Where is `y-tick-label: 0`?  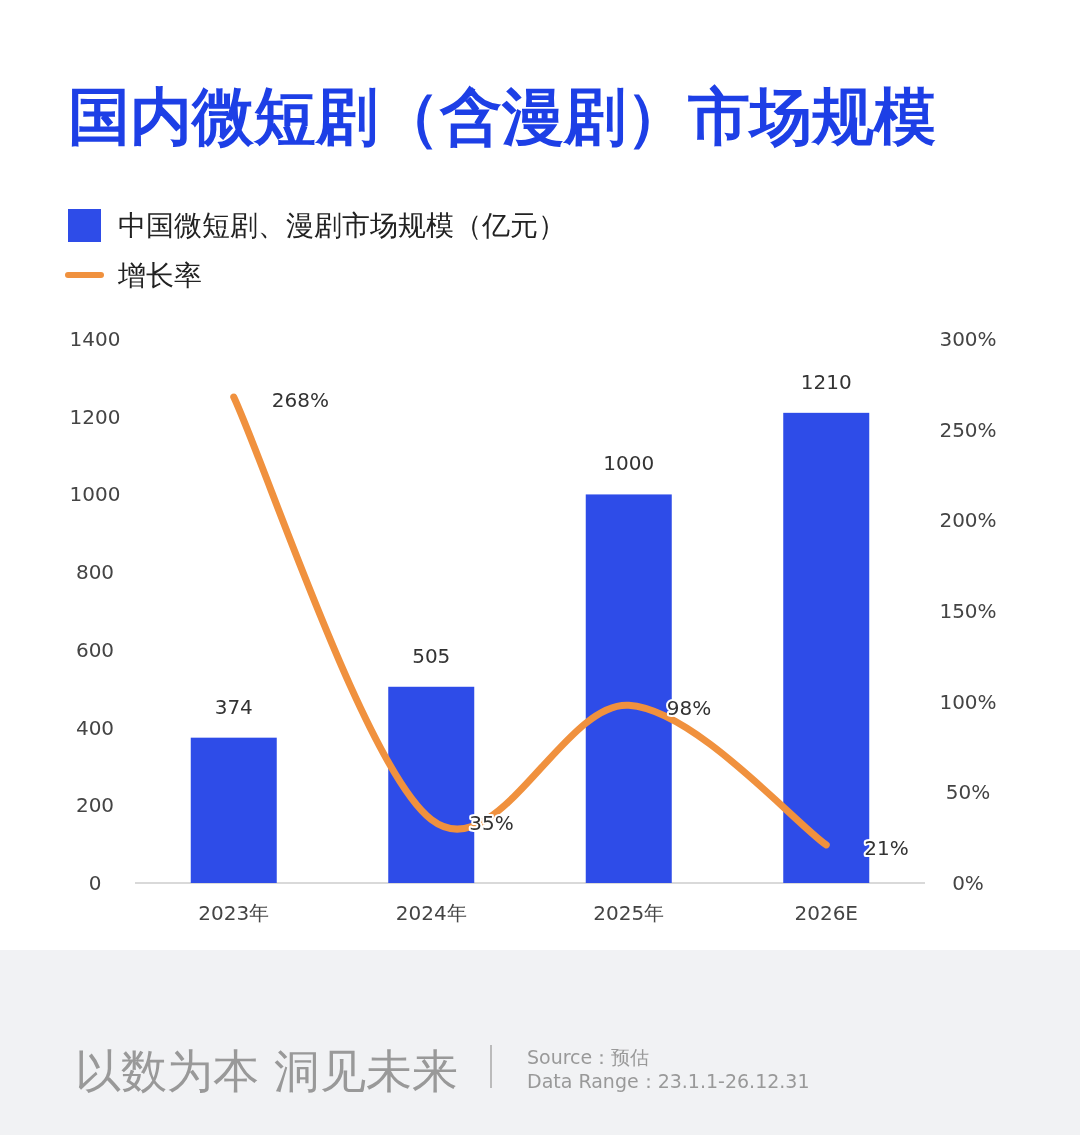
y-tick-label: 0 is located at coordinates (95, 883).